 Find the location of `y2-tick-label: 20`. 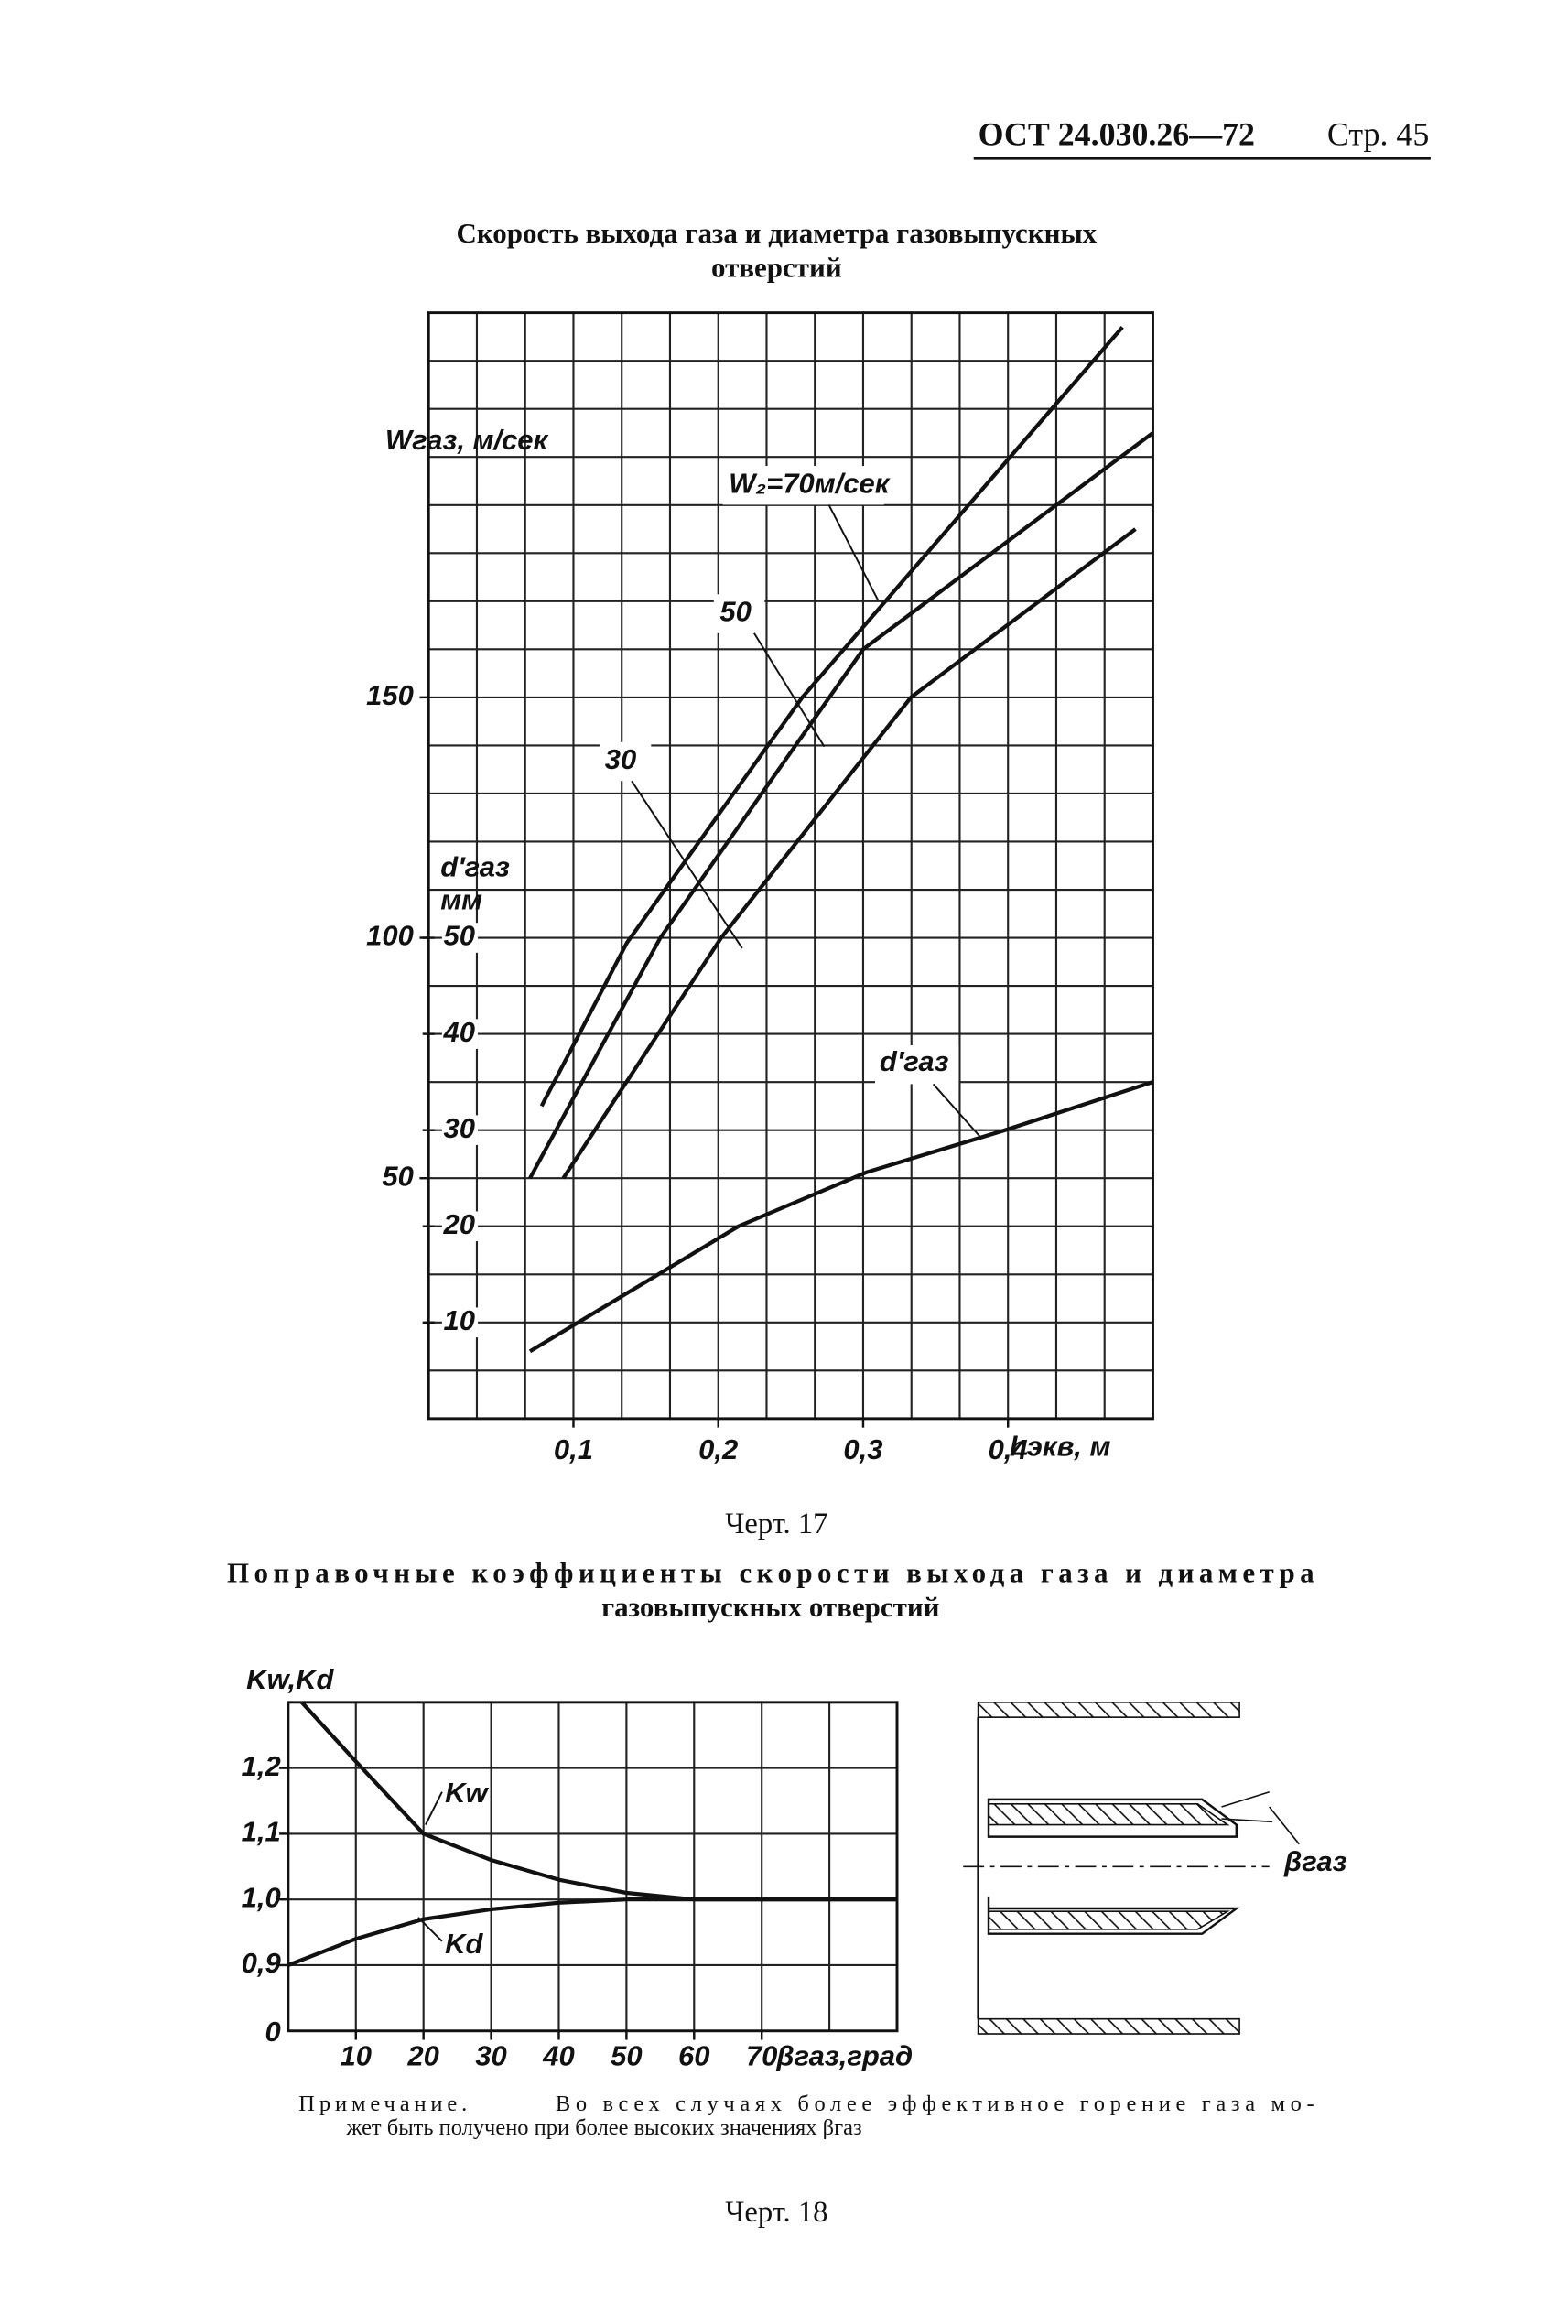

y2-tick-label: 20 is located at coordinates (459, 1224).